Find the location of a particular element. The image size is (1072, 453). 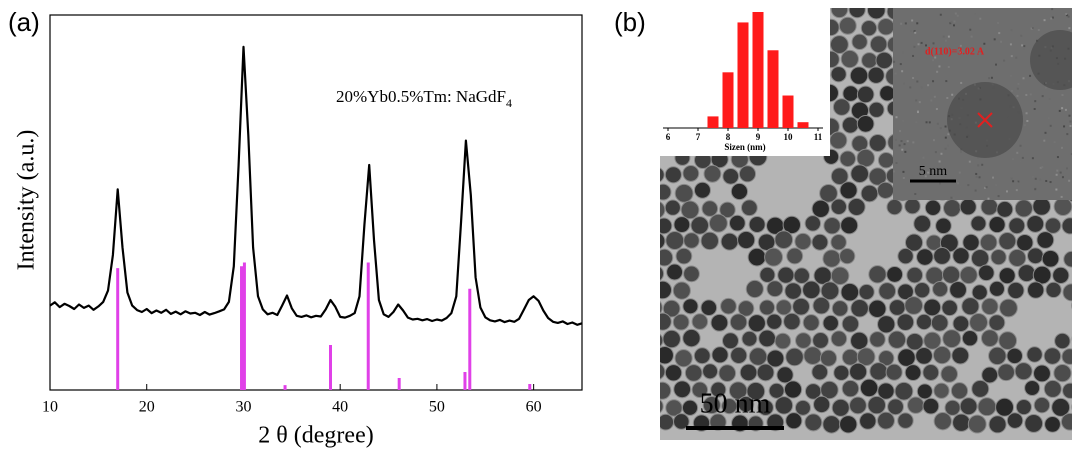

y-axis-label: Intensity (a.u.) is located at coordinates (27, 200).